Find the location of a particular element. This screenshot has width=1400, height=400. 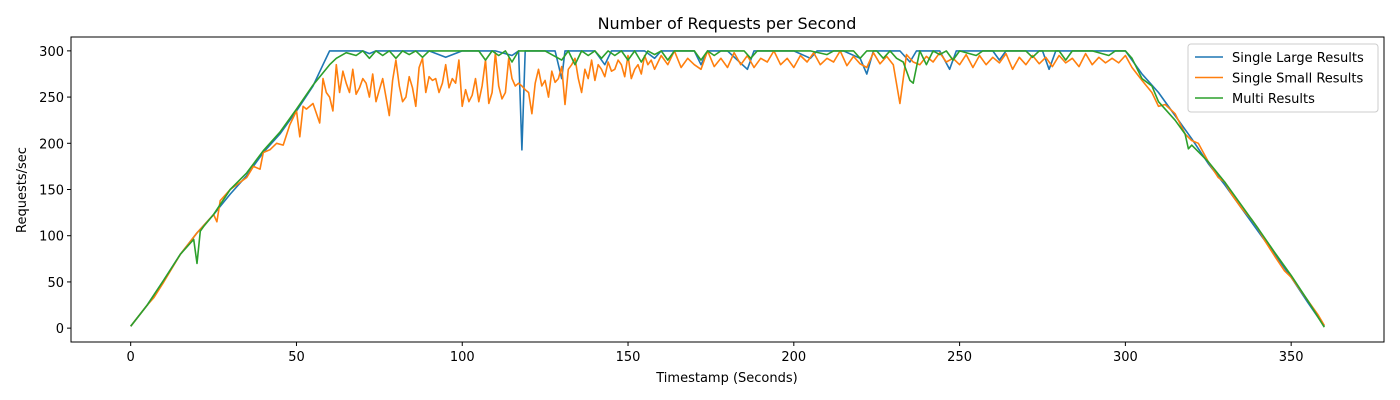

y-tick-label: 150 is located at coordinates (51, 191).